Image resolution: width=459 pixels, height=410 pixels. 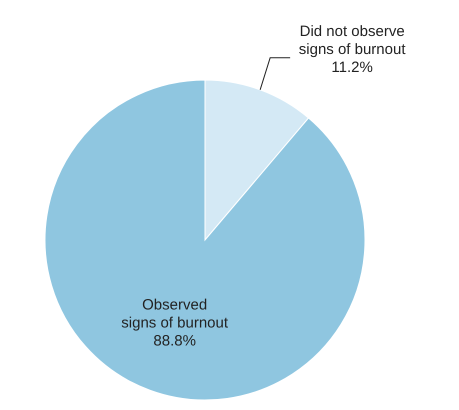 I want to click on slice-label: Did not observe signs of burnout, so click(x=352, y=40).